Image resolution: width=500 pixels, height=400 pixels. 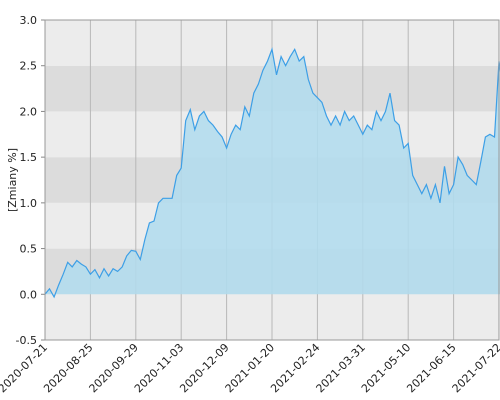 What do you see at coordinates (29, 66) in the screenshot?
I see `y-tick-label: 2.5` at bounding box center [29, 66].